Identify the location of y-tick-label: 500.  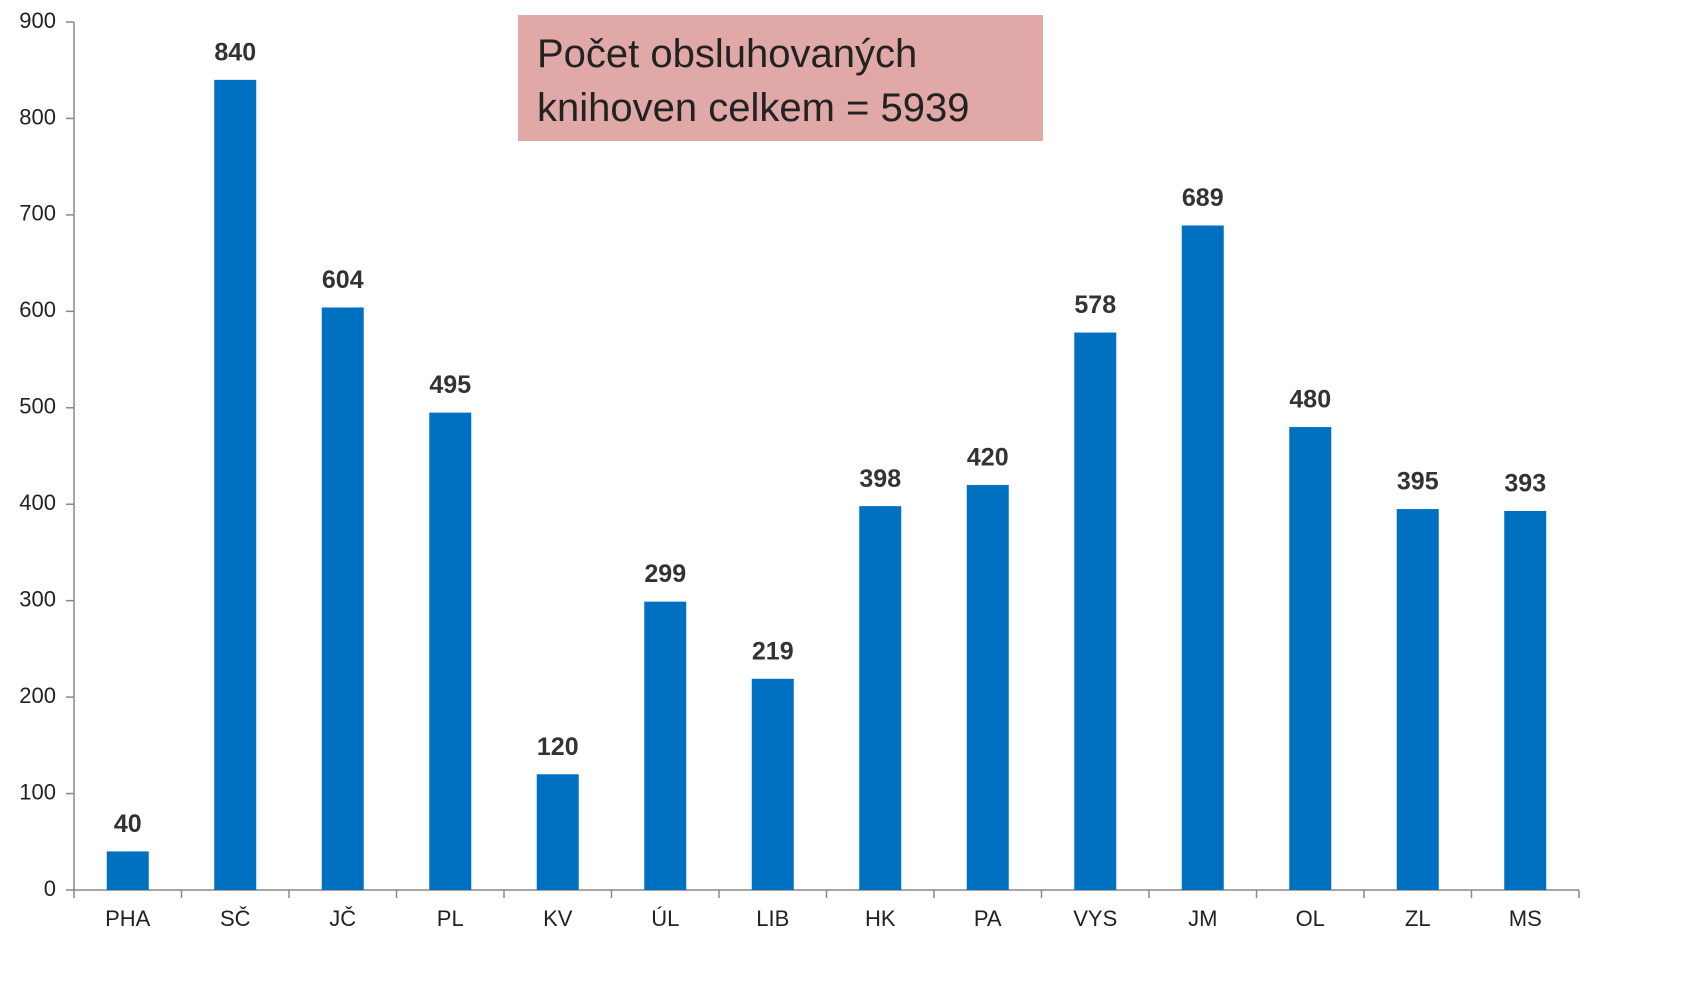
(37, 406).